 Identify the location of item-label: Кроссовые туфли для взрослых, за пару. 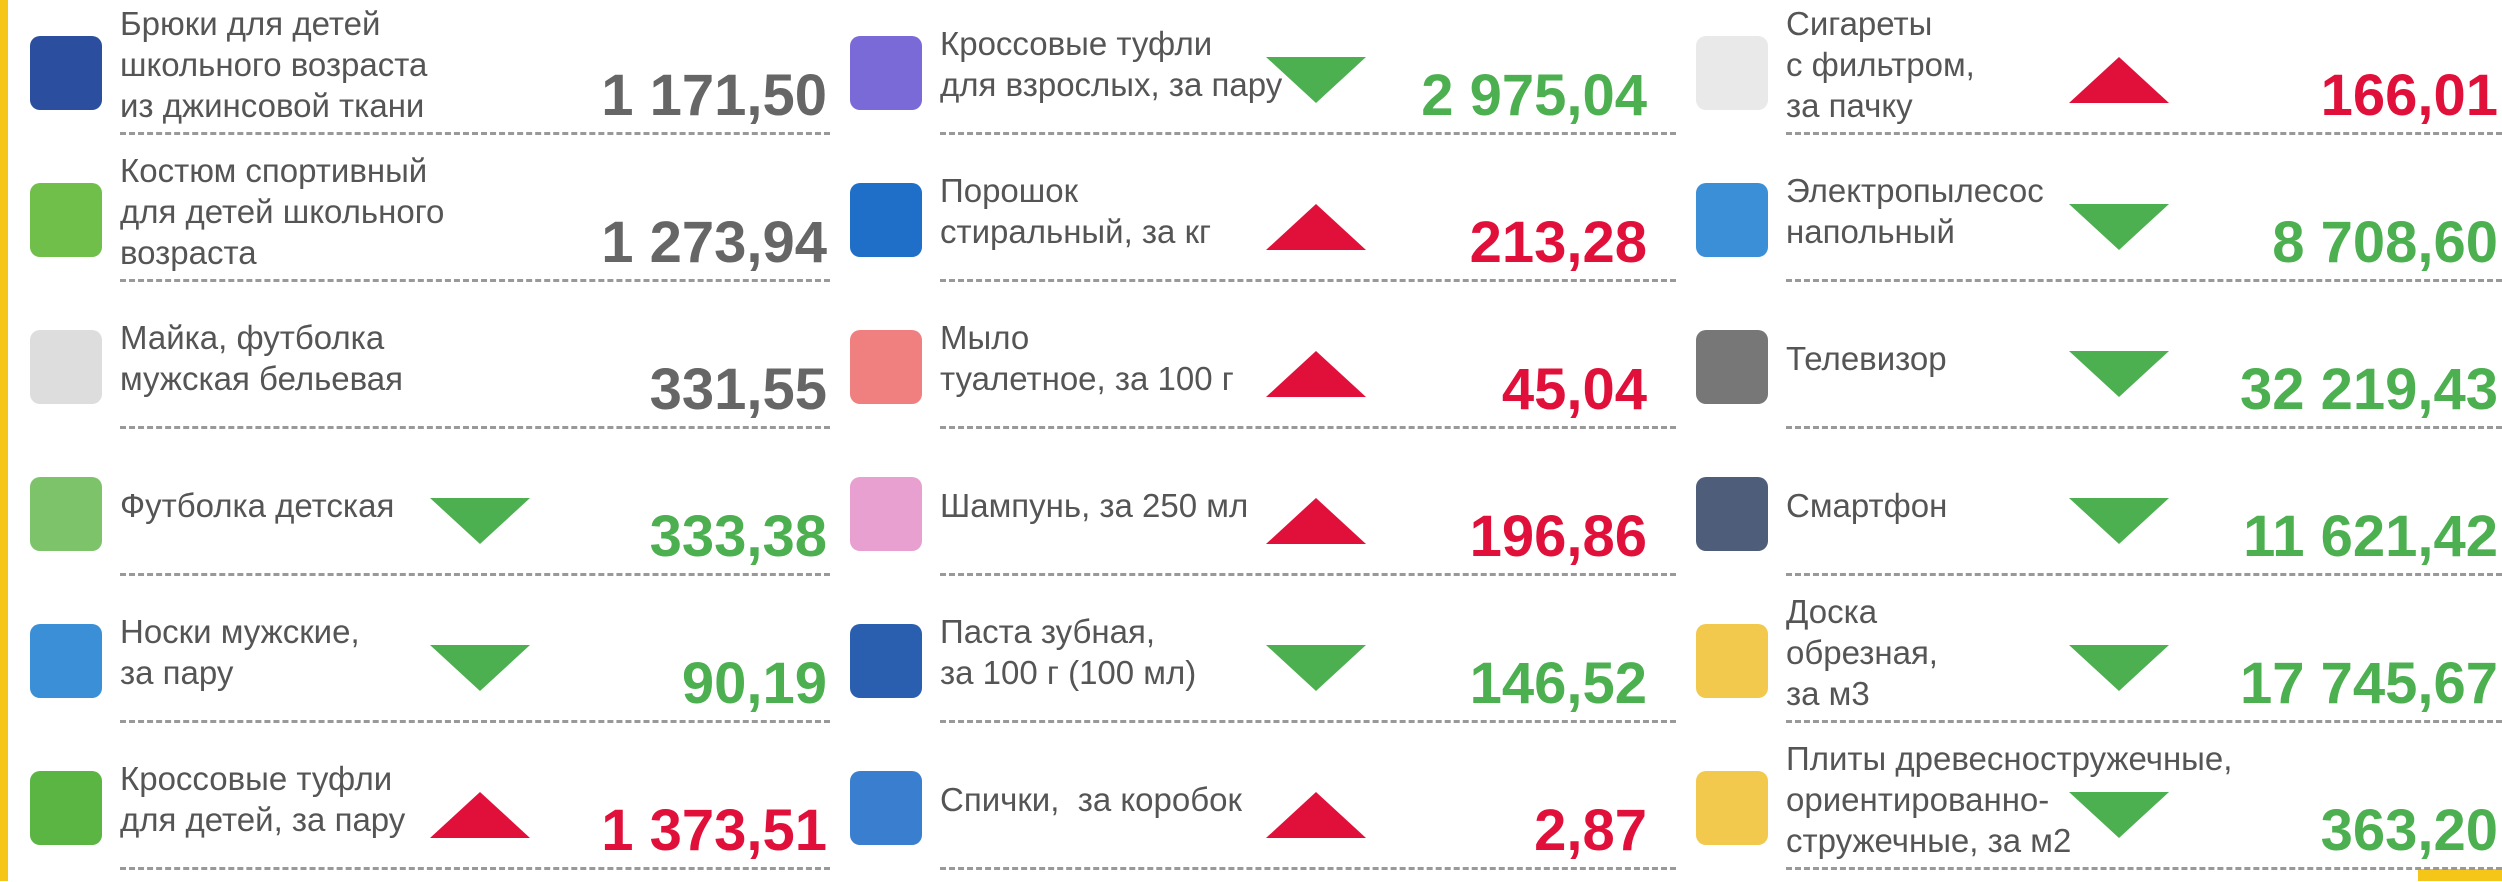
(1111, 64).